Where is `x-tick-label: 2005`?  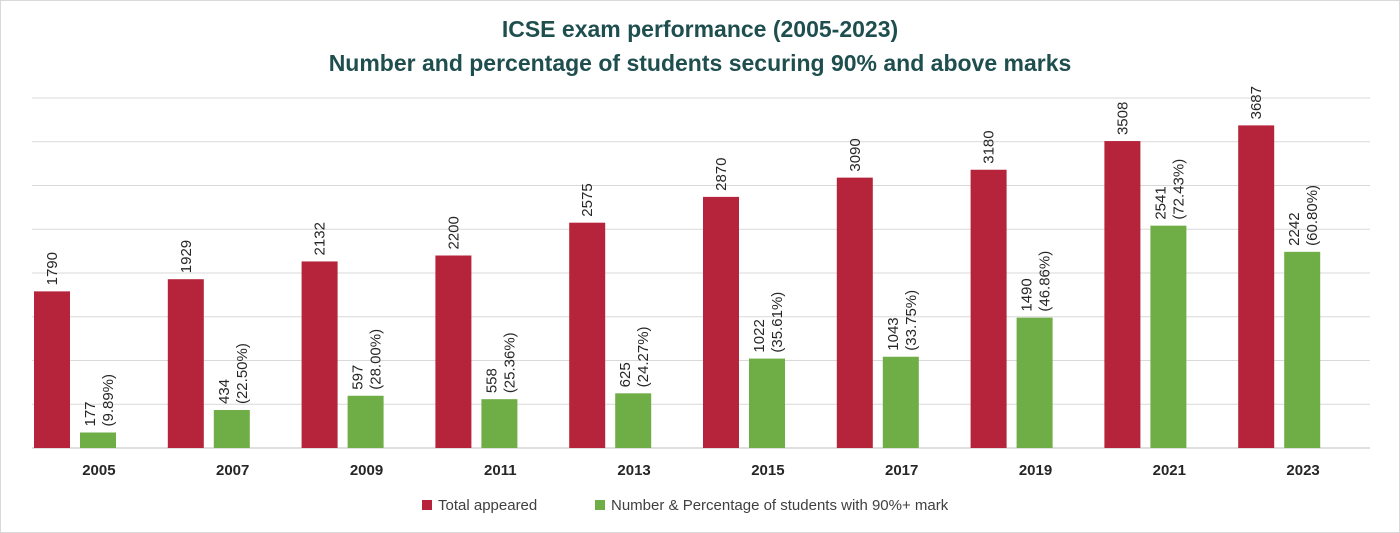
x-tick-label: 2005 is located at coordinates (98, 470).